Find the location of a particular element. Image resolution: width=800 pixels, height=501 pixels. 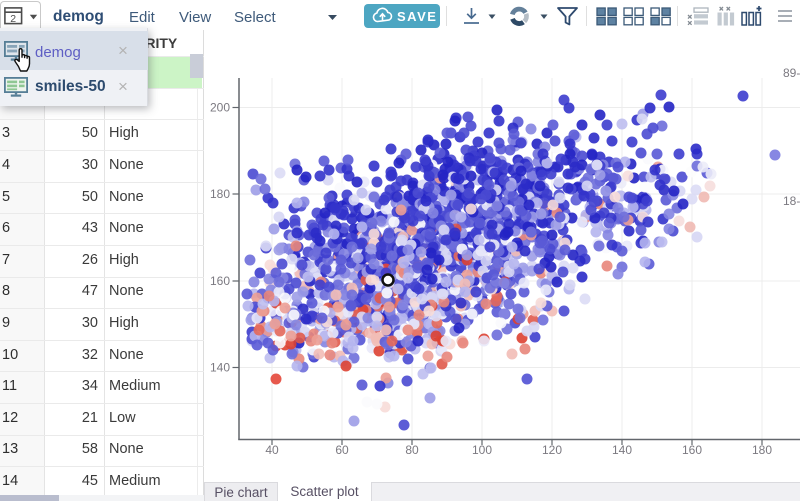

svg-text: 60 is located at coordinates (342, 450).